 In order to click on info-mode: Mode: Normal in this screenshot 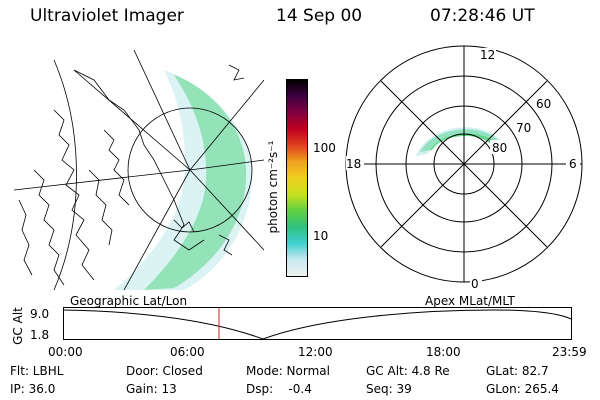, I will do `click(288, 371)`.